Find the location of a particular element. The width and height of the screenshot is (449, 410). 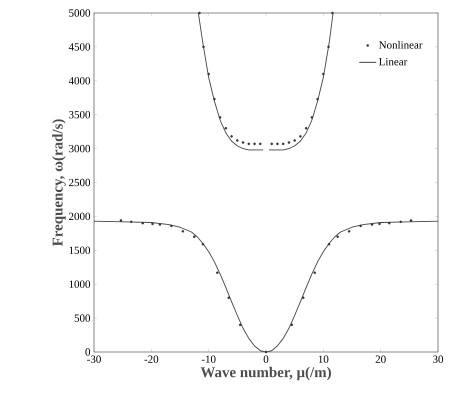

y-tick-label: 2000 is located at coordinates (79, 216).